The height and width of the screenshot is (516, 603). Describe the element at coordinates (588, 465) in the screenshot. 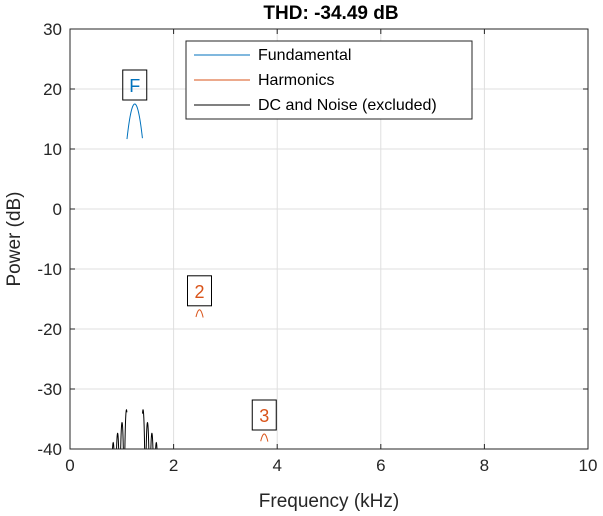

I see `x-tick-label: 10` at that location.